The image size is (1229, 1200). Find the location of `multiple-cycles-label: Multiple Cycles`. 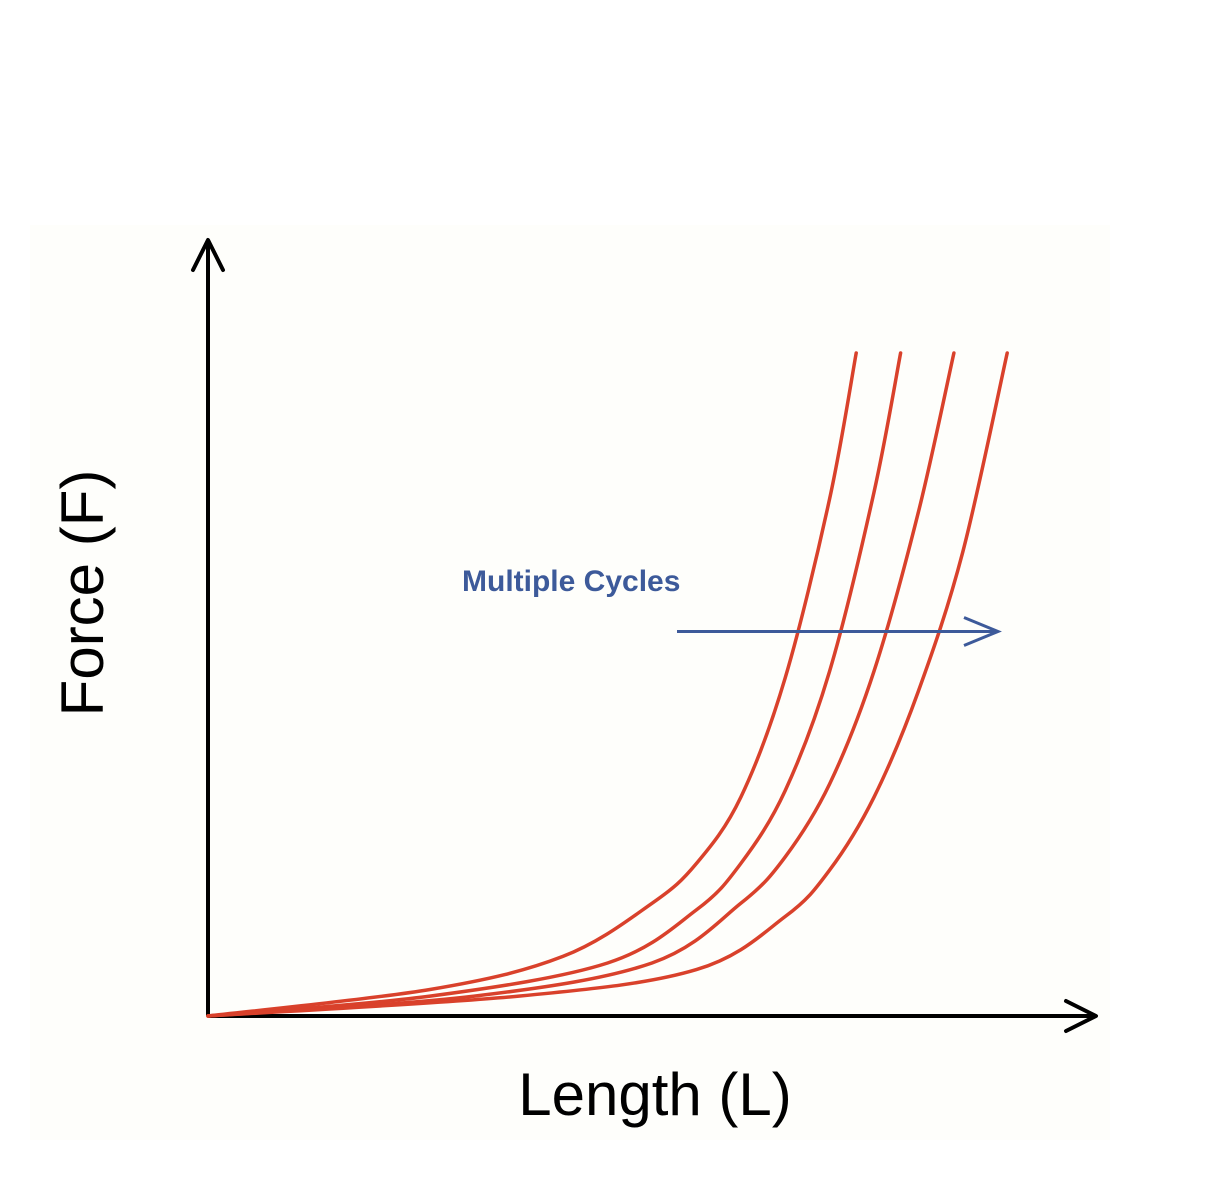

multiple-cycles-label: Multiple Cycles is located at coordinates (571, 581).